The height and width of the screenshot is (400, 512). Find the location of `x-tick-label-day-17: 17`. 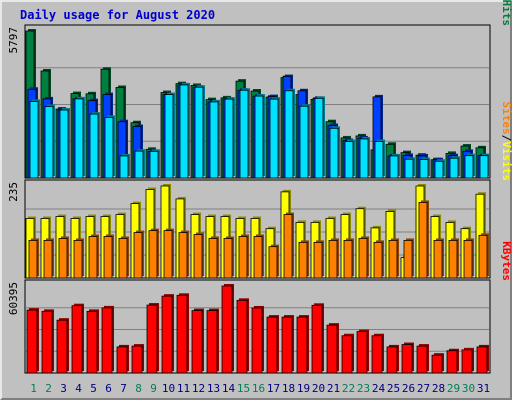

x-tick-label-day-17: 17 is located at coordinates (273, 388).